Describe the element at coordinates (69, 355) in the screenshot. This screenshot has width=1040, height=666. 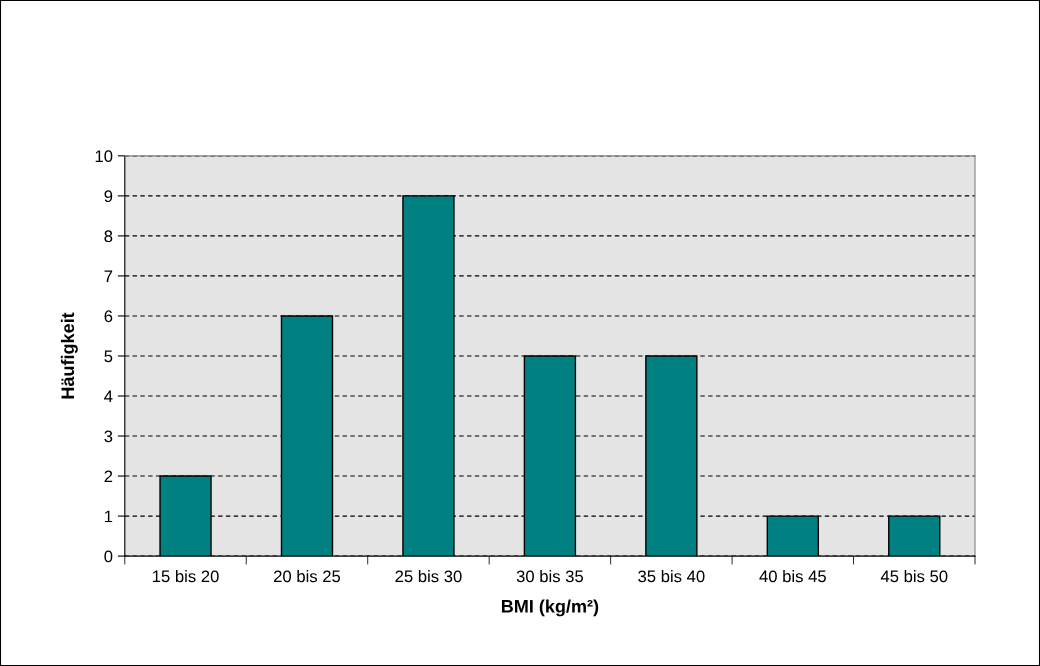
I see `y-axis-title: Häufigkeit` at that location.